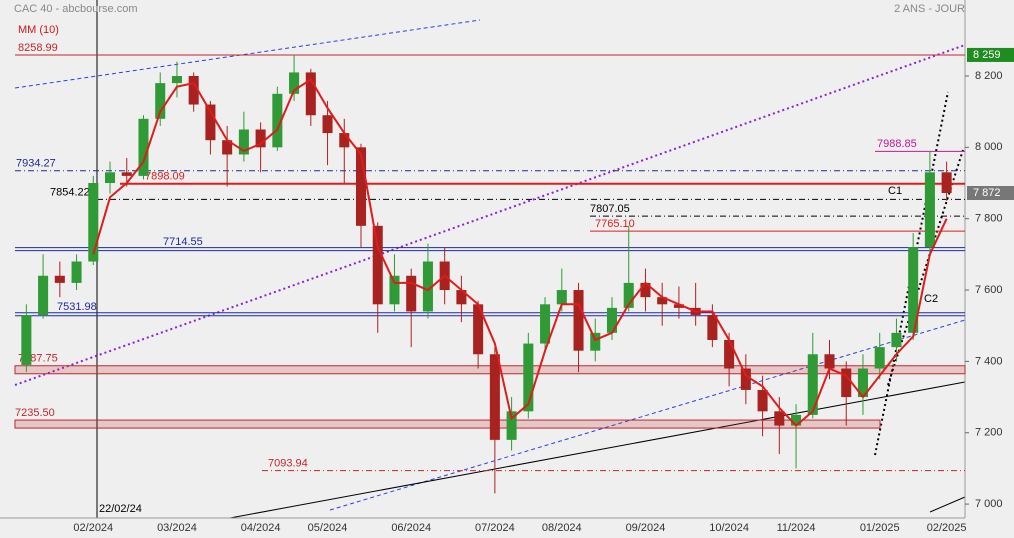  I want to click on y-tick-label: 7 600, so click(989, 290).